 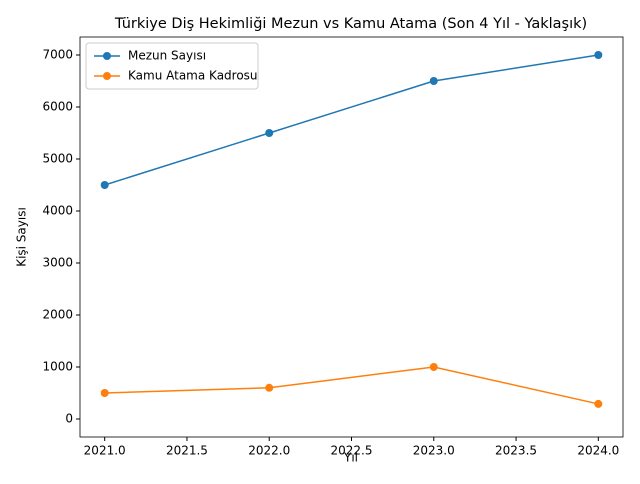 I want to click on y-tick-label: 0, so click(x=69, y=419).